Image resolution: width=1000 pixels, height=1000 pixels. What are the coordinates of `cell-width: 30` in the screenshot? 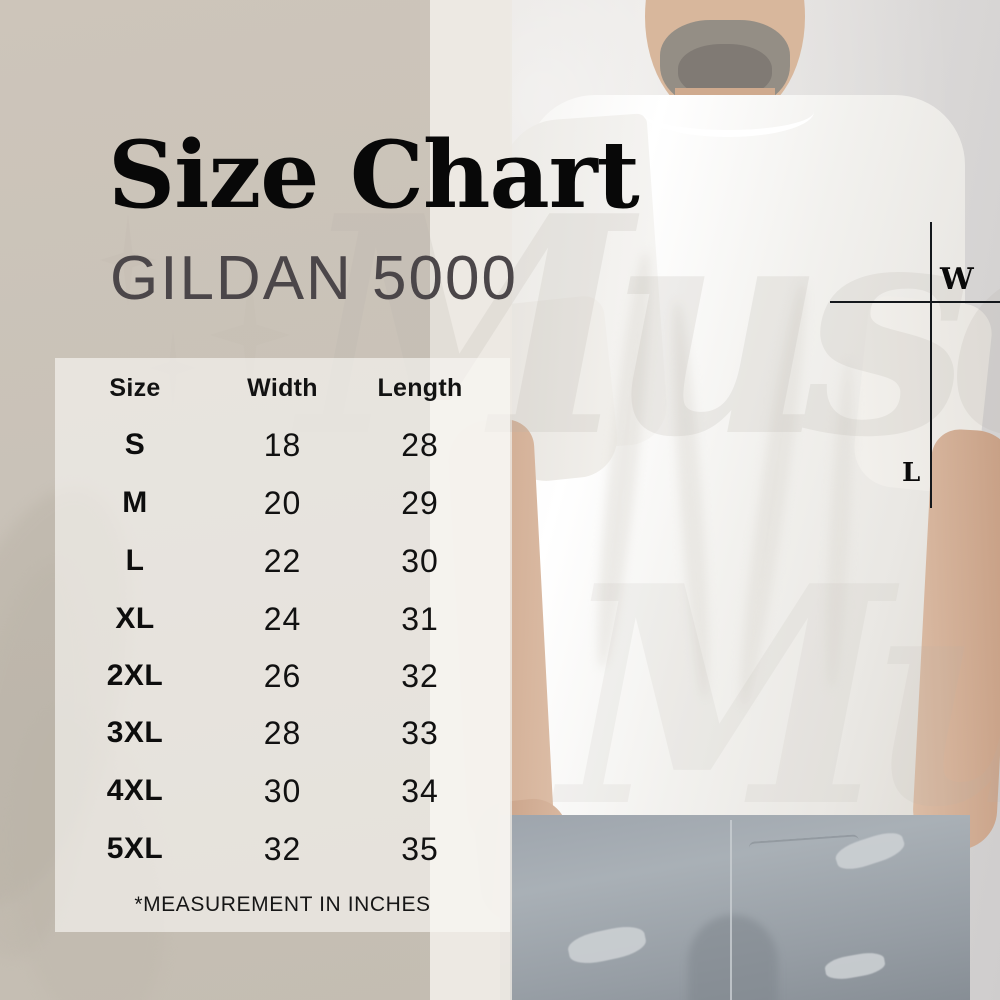 It's located at (282, 790).